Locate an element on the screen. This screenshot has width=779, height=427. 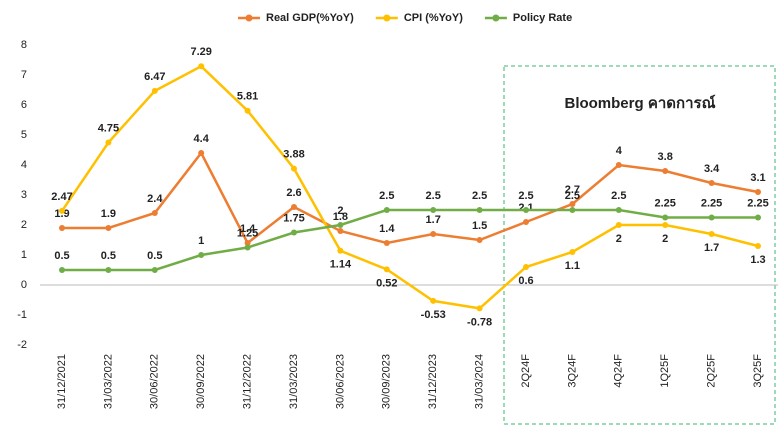
data-label: 1.7 is located at coordinates (433, 220).